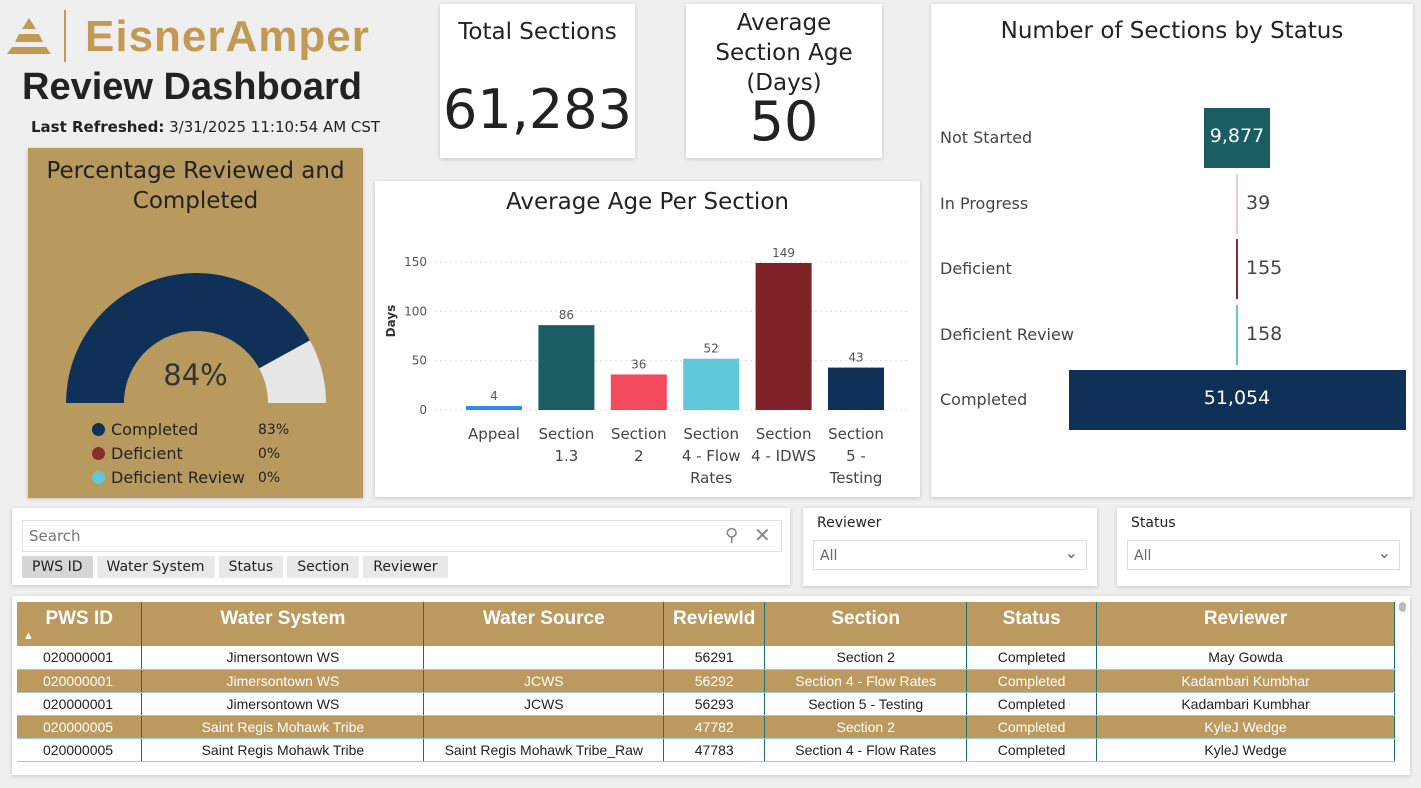 This screenshot has width=1421, height=788. What do you see at coordinates (192, 87) in the screenshot?
I see `page-title: Review Dashboard` at bounding box center [192, 87].